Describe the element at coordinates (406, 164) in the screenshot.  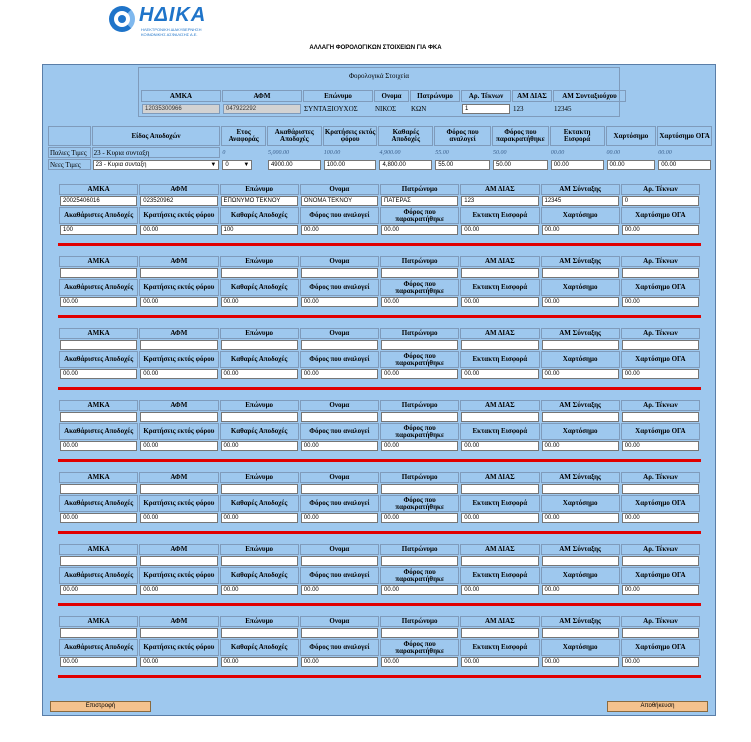
I see `new-net-input: 4,800.00` at that location.